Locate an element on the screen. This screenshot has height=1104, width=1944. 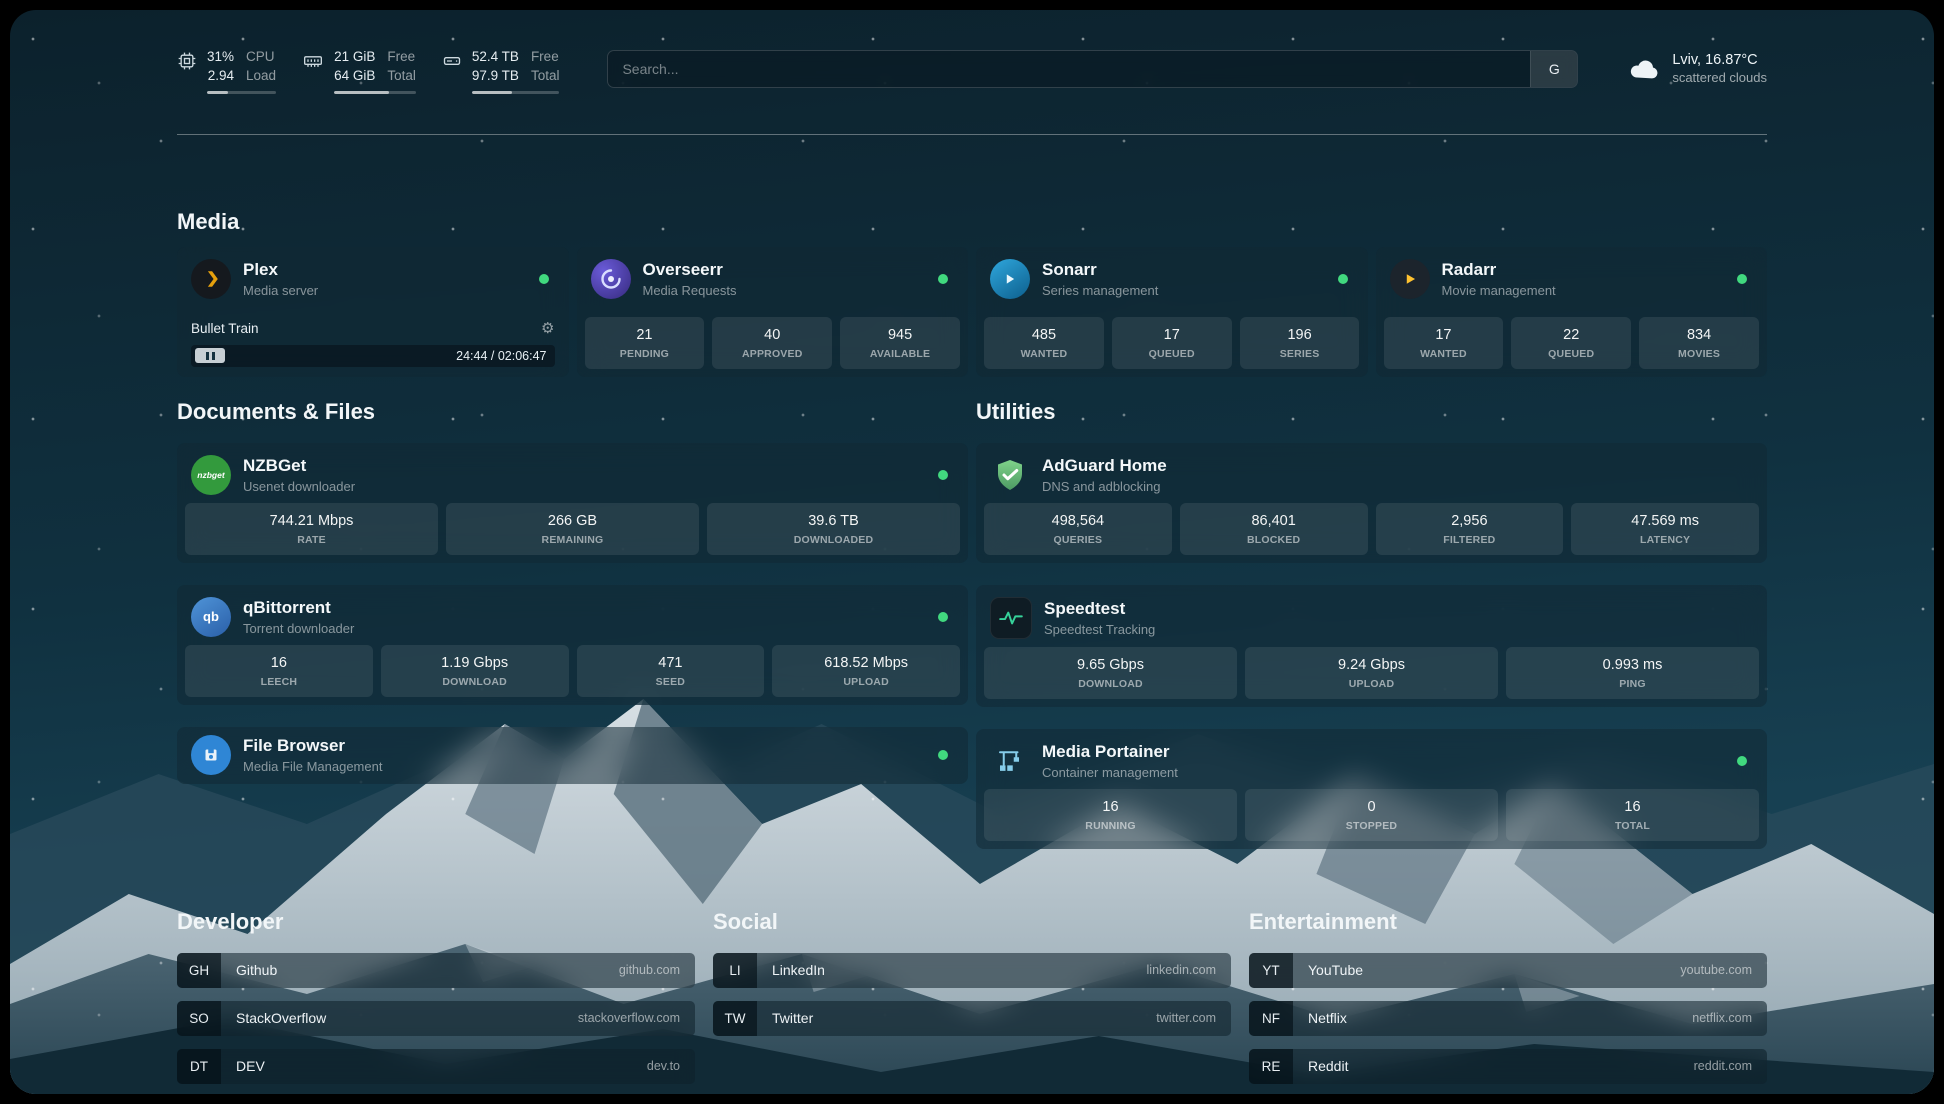
stat-label: SERIES is located at coordinates (1299, 353).